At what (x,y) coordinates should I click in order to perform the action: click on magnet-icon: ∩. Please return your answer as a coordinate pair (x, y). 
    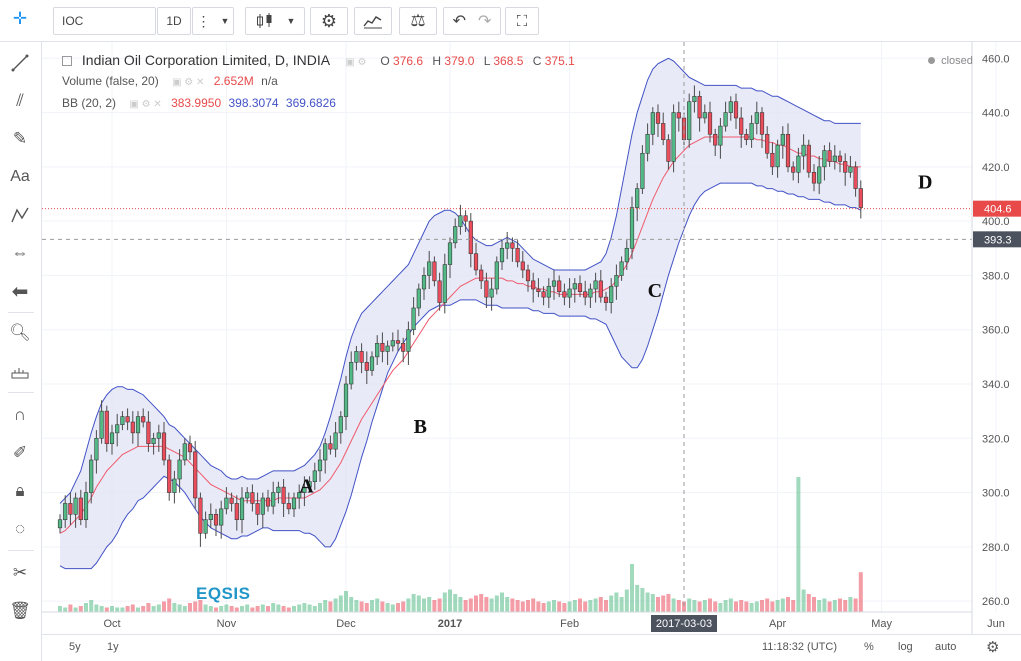
    Looking at the image, I should click on (20, 414).